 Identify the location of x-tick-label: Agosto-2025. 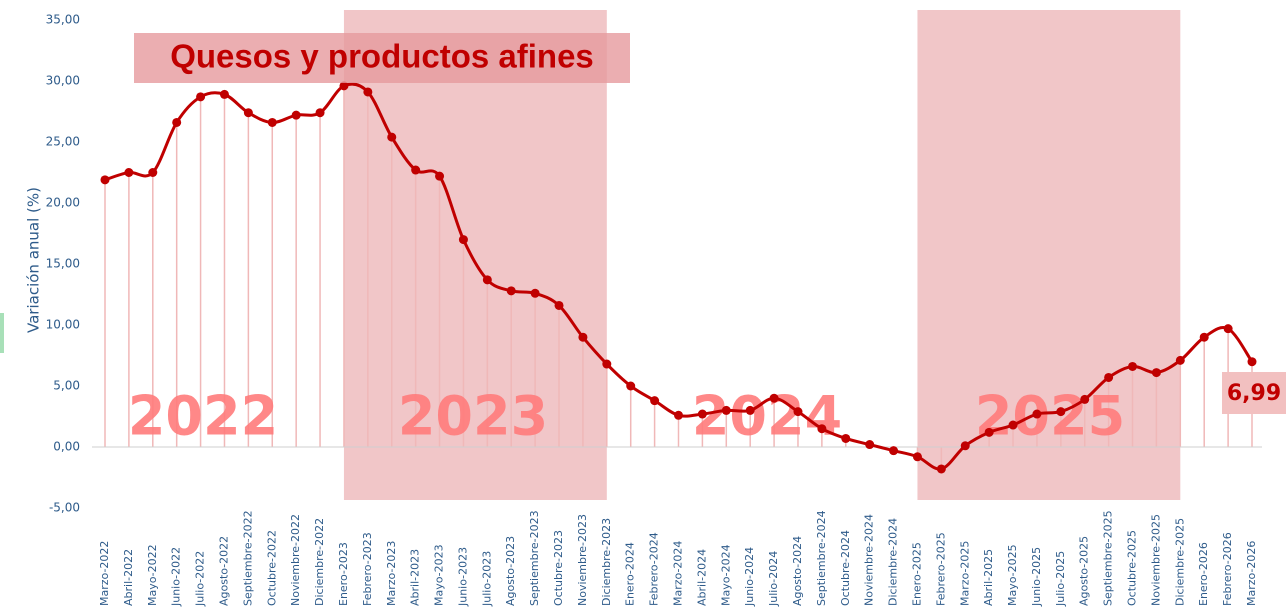
(1084, 571).